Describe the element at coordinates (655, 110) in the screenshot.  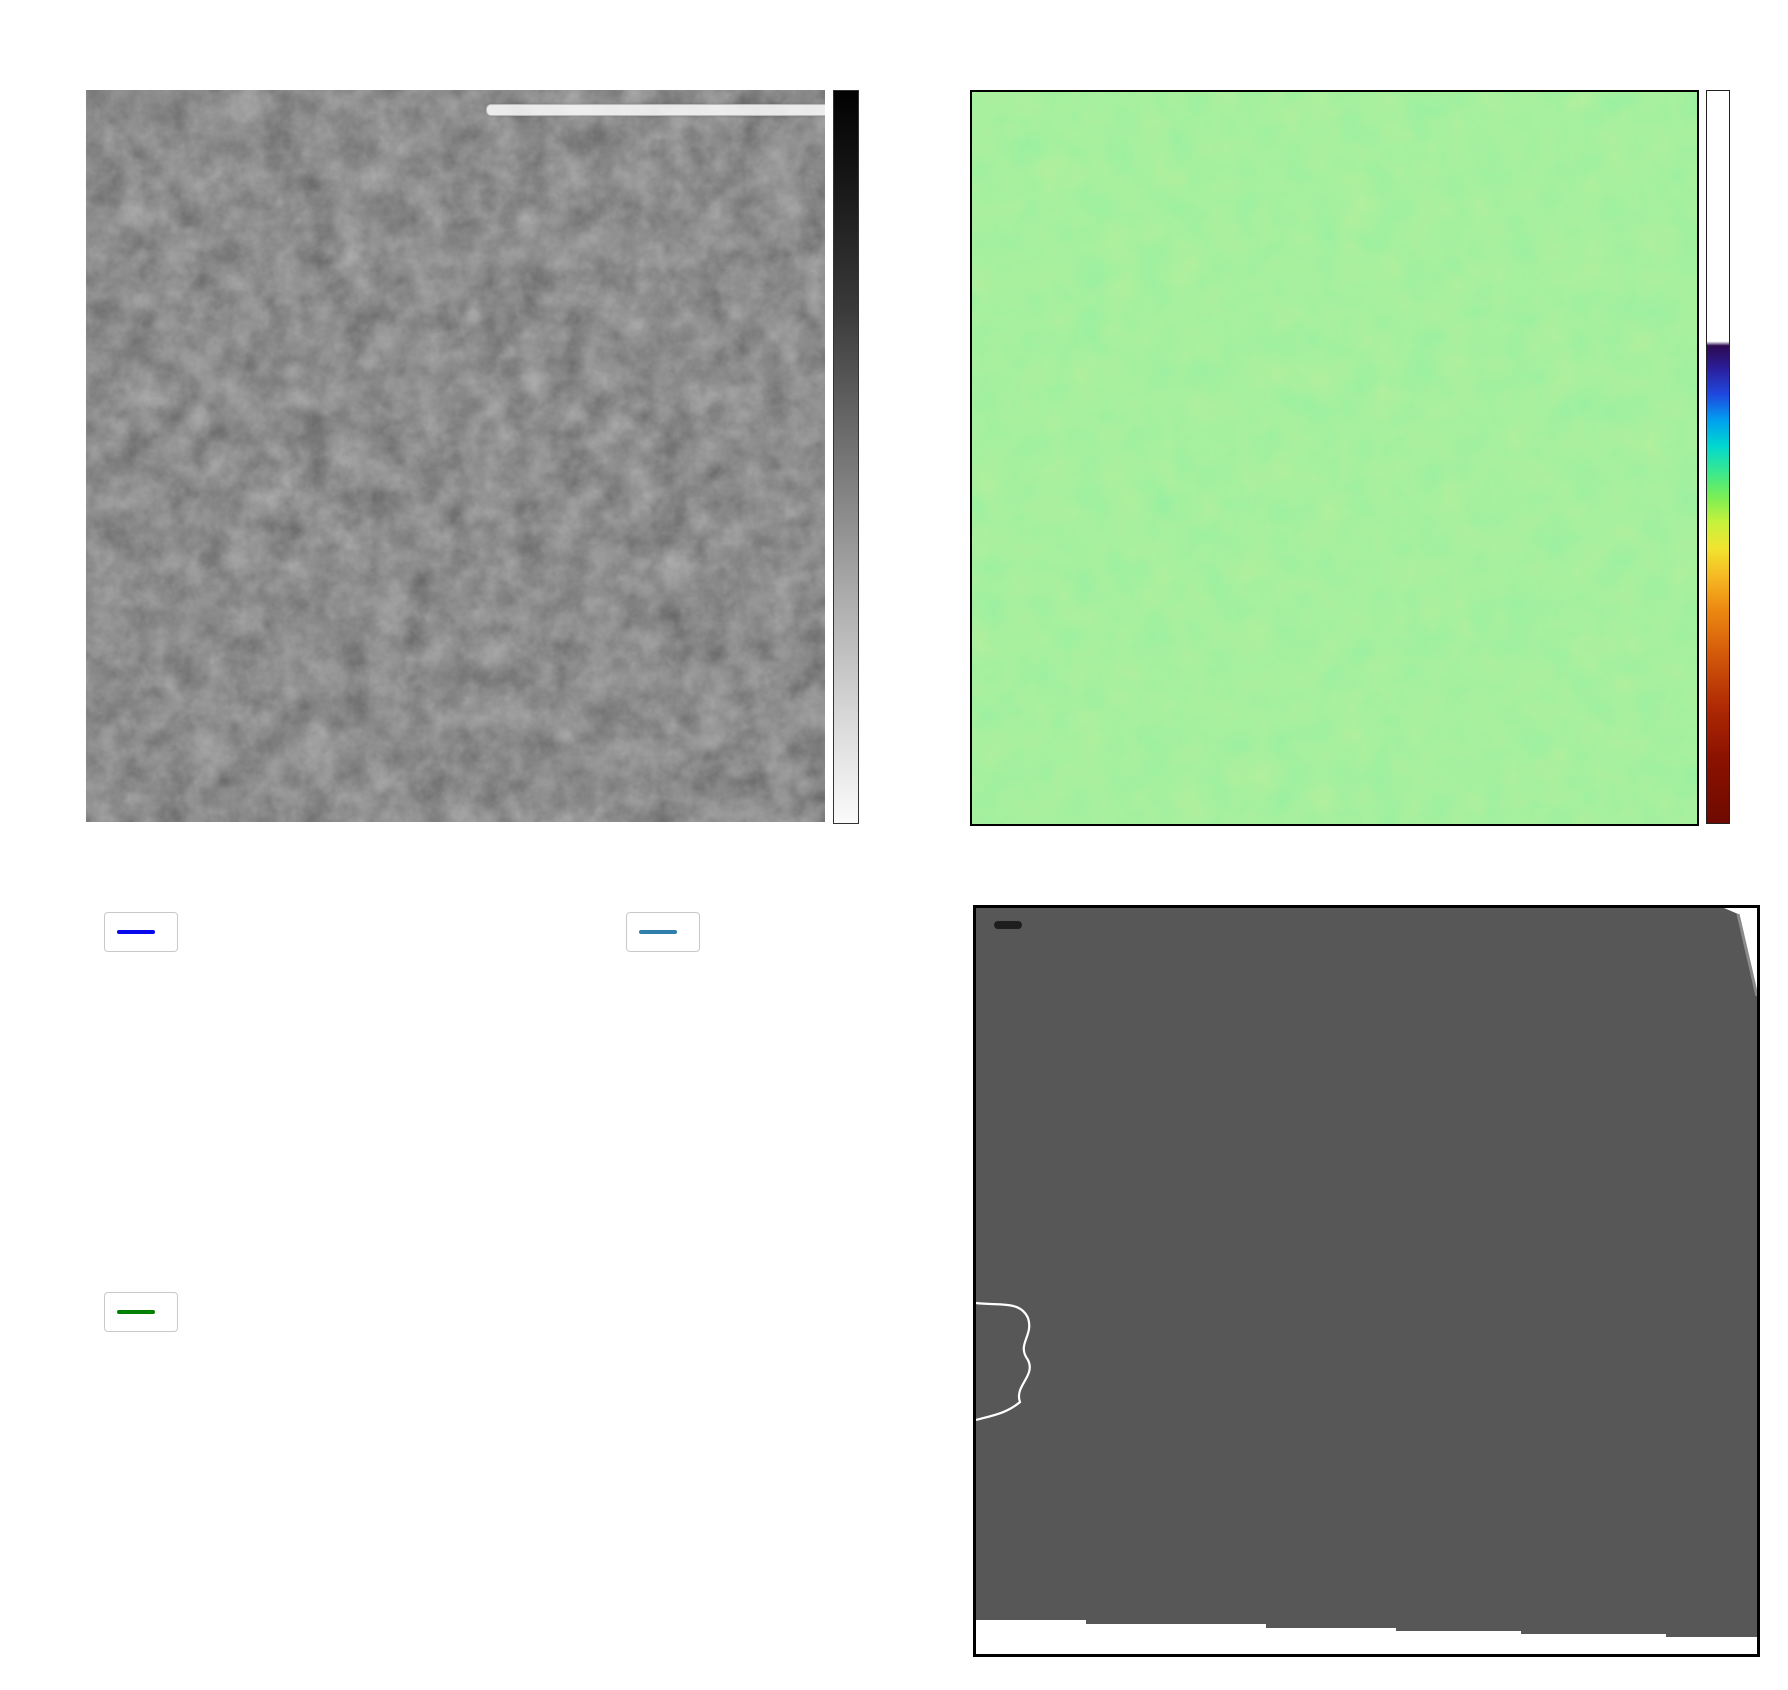
I see `map-legend` at that location.